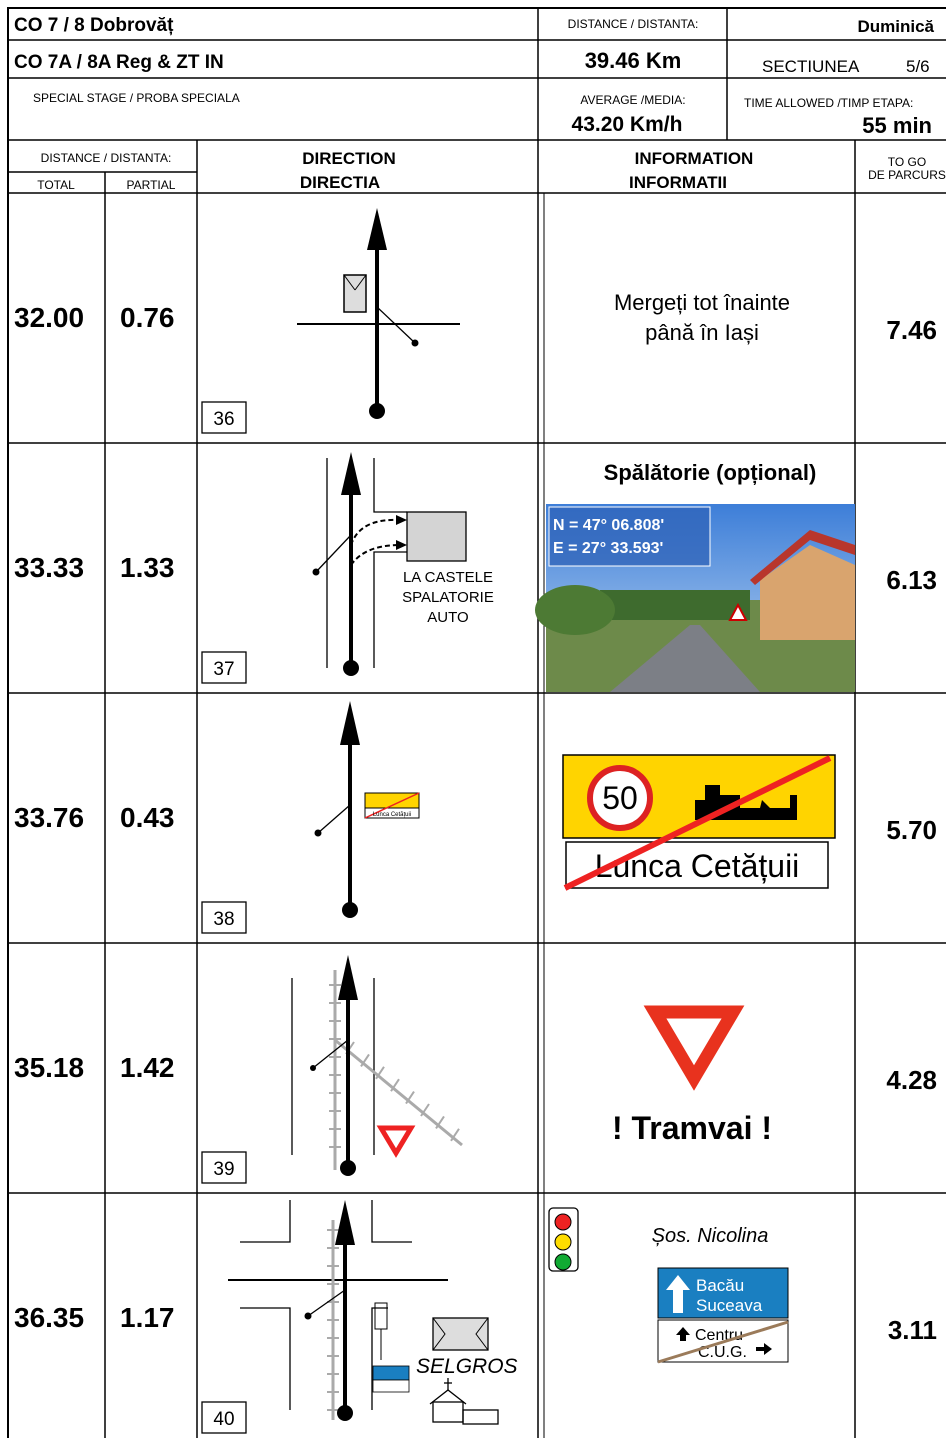  What do you see at coordinates (694, 1048) in the screenshot?
I see `yield-sign` at bounding box center [694, 1048].